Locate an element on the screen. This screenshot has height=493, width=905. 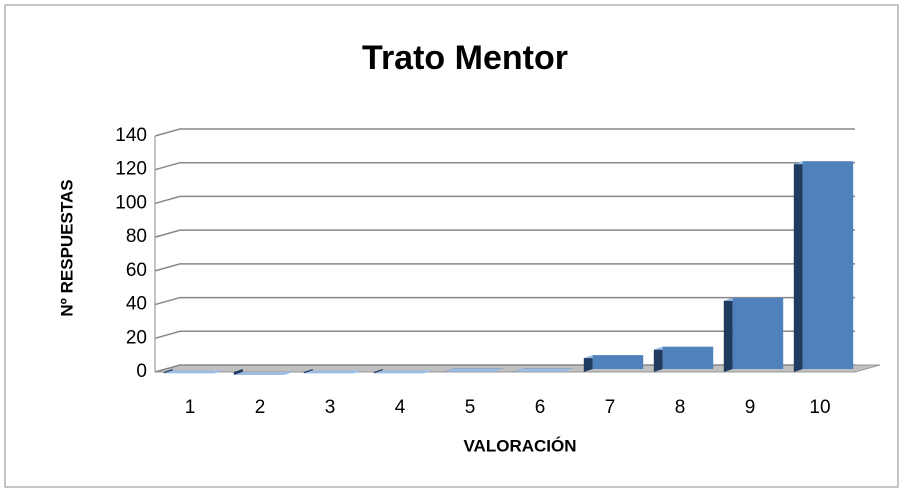
x-tick-label: 5 is located at coordinates (470, 407).